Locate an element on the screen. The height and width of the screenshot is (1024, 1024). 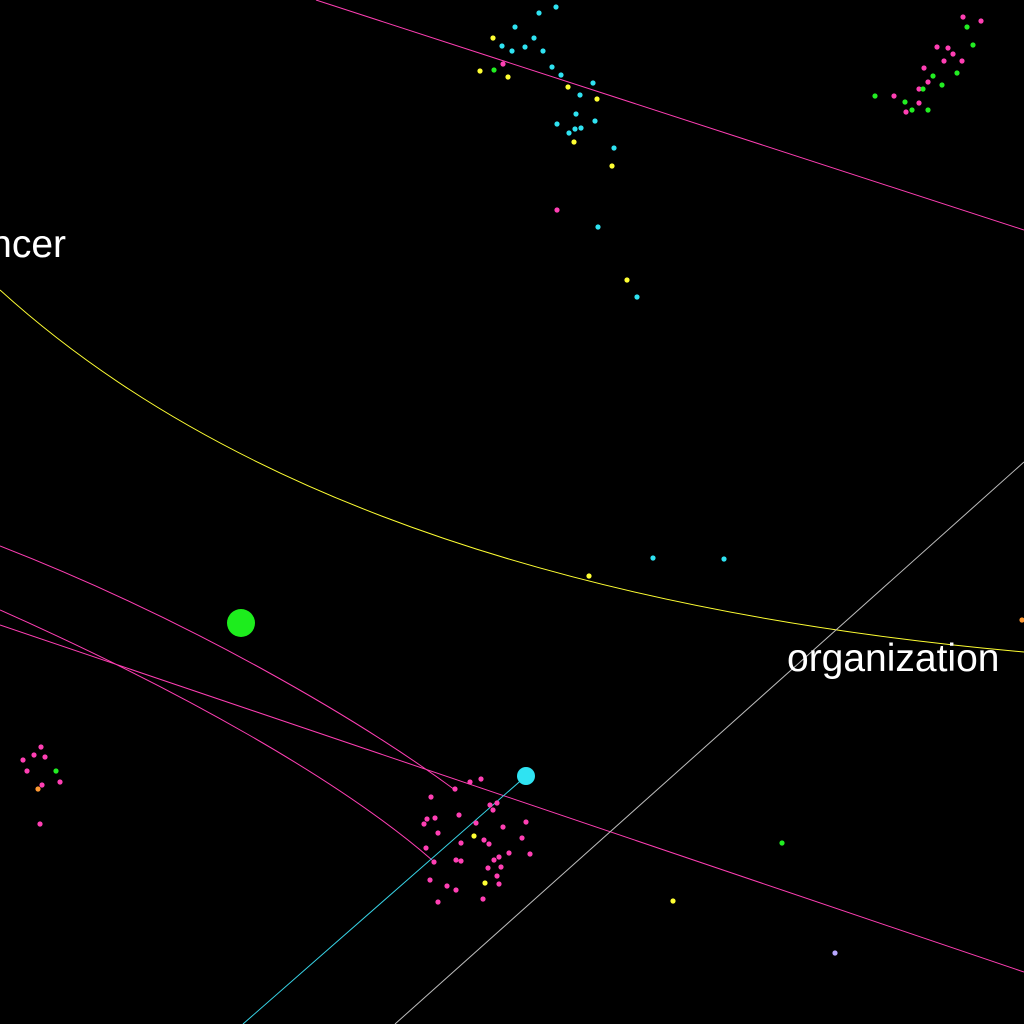
edge-pink-middle is located at coordinates (216, 735).